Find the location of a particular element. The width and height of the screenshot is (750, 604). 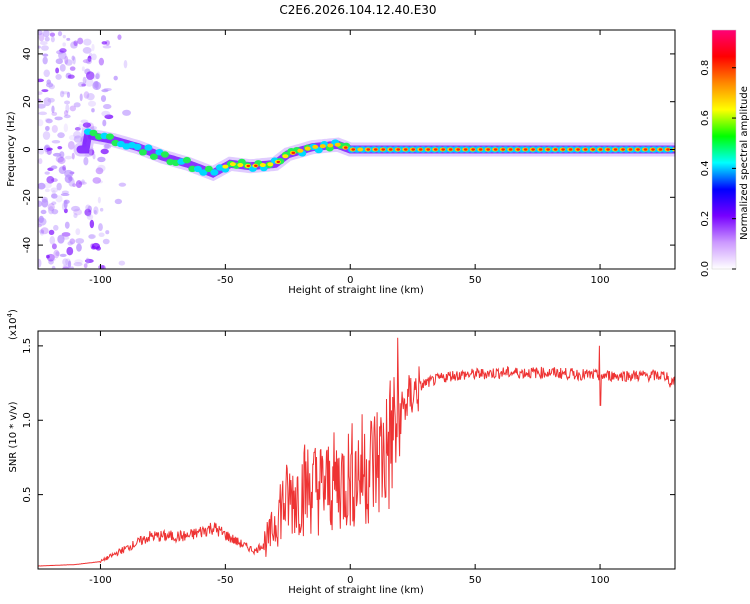

snr-x-tick-label: -50 is located at coordinates (225, 580).